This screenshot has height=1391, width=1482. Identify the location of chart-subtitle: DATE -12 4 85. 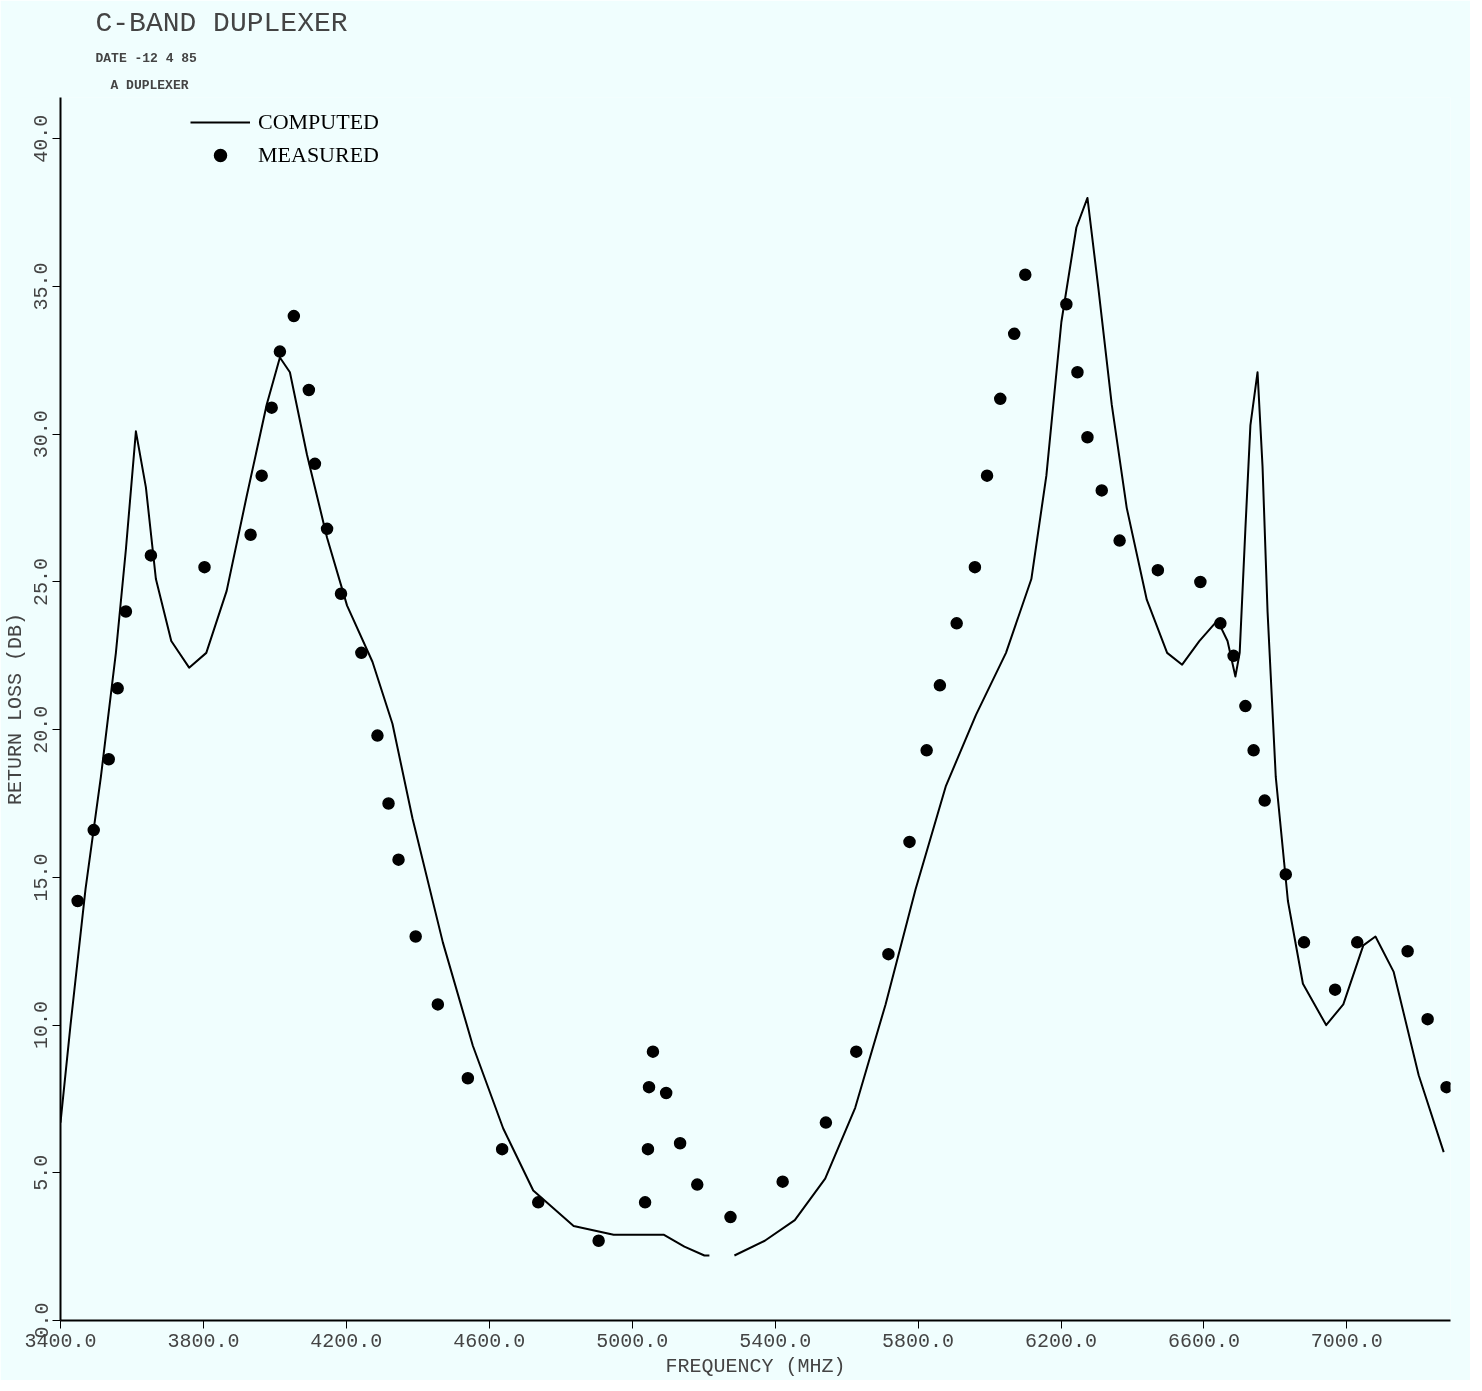
(146, 58).